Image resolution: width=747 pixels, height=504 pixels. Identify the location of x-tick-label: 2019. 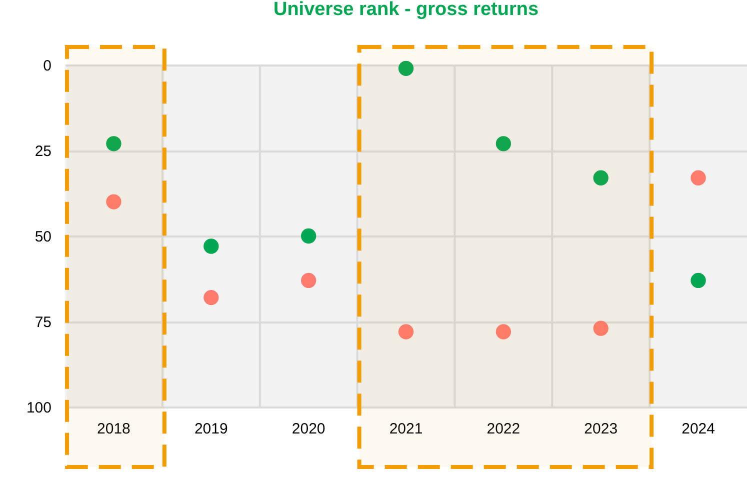
(211, 429).